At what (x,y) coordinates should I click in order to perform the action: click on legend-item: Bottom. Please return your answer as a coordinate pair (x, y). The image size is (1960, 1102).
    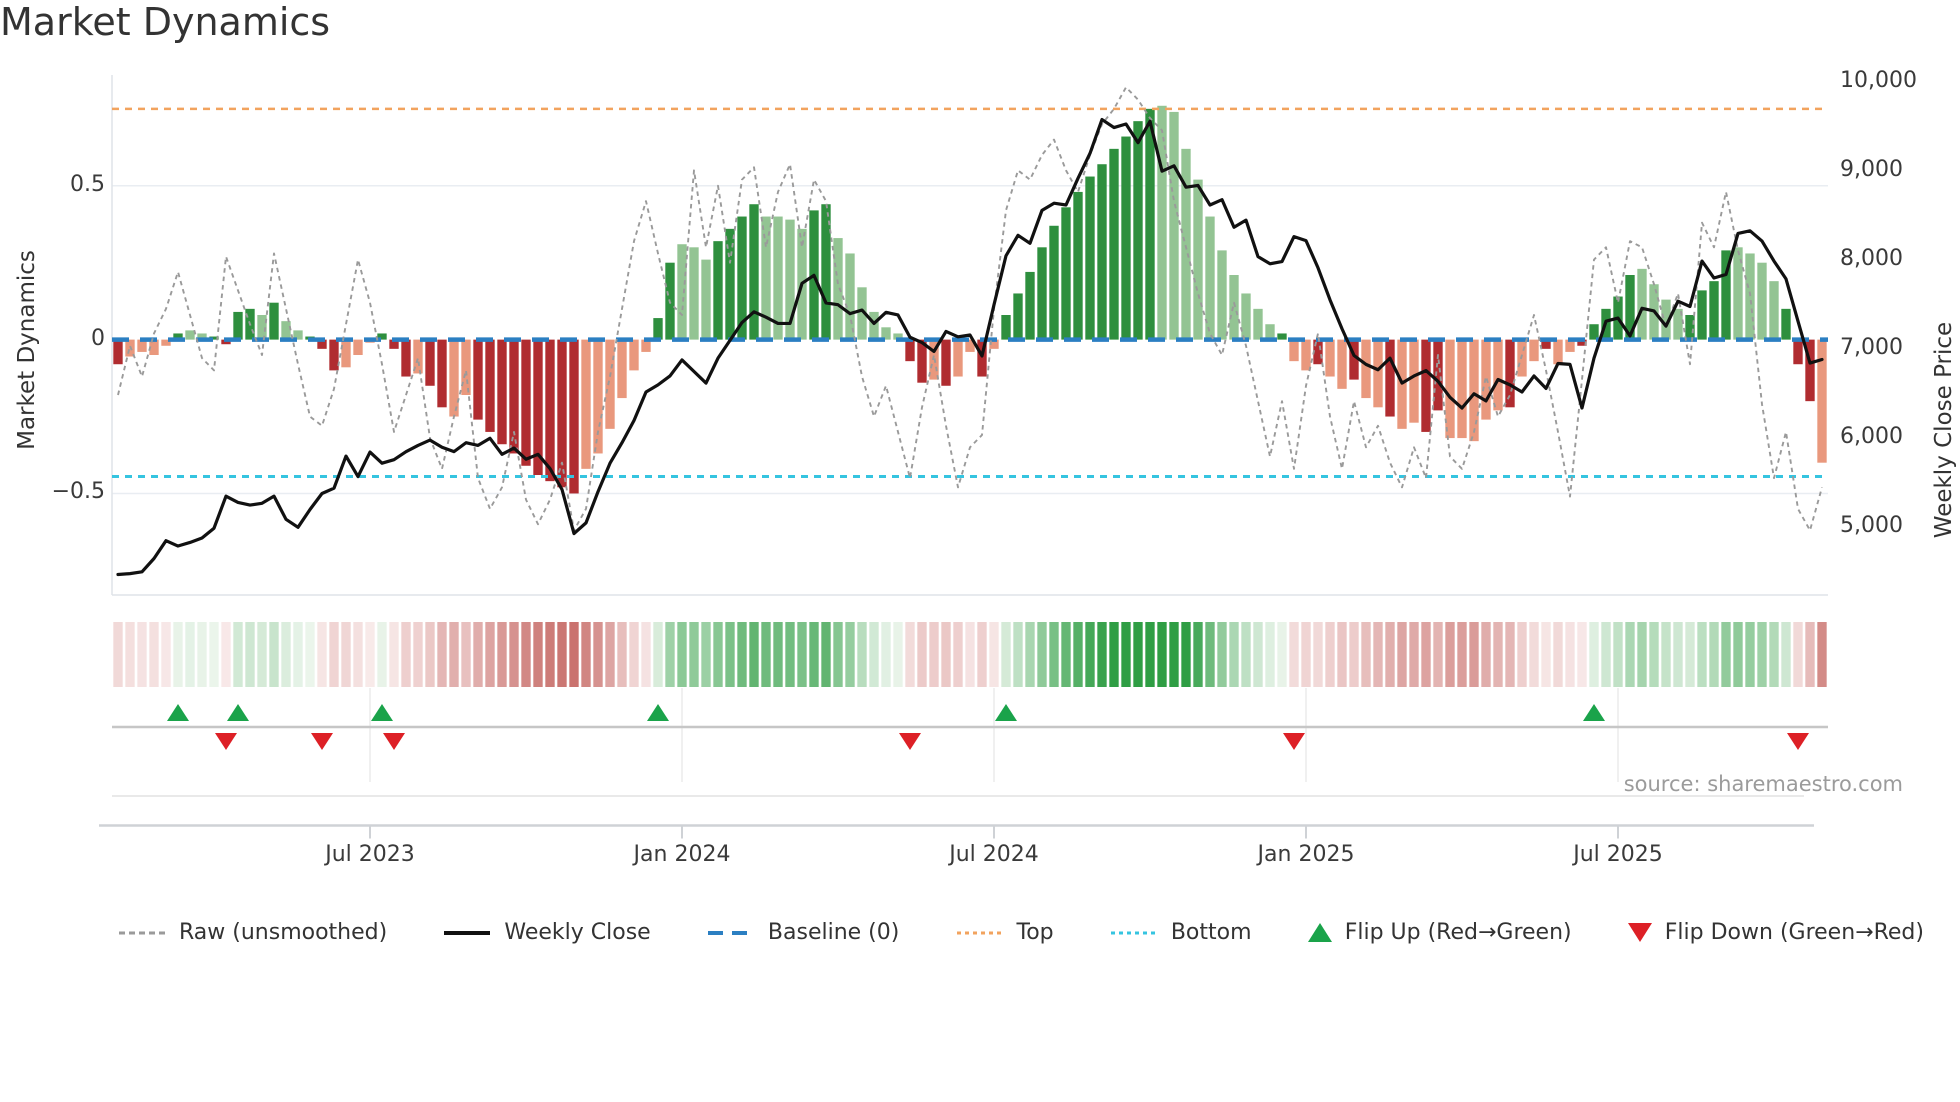
    Looking at the image, I should click on (1181, 932).